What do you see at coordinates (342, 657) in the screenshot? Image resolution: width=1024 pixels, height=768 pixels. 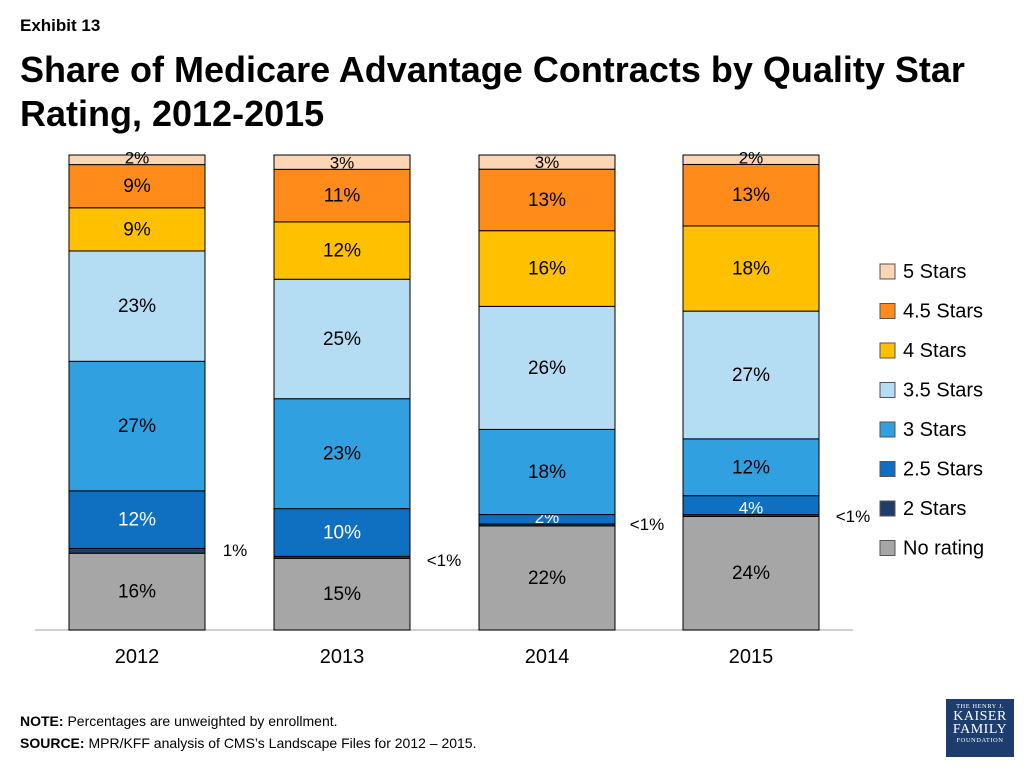 I see `x-tick-label-2013: 2013` at bounding box center [342, 657].